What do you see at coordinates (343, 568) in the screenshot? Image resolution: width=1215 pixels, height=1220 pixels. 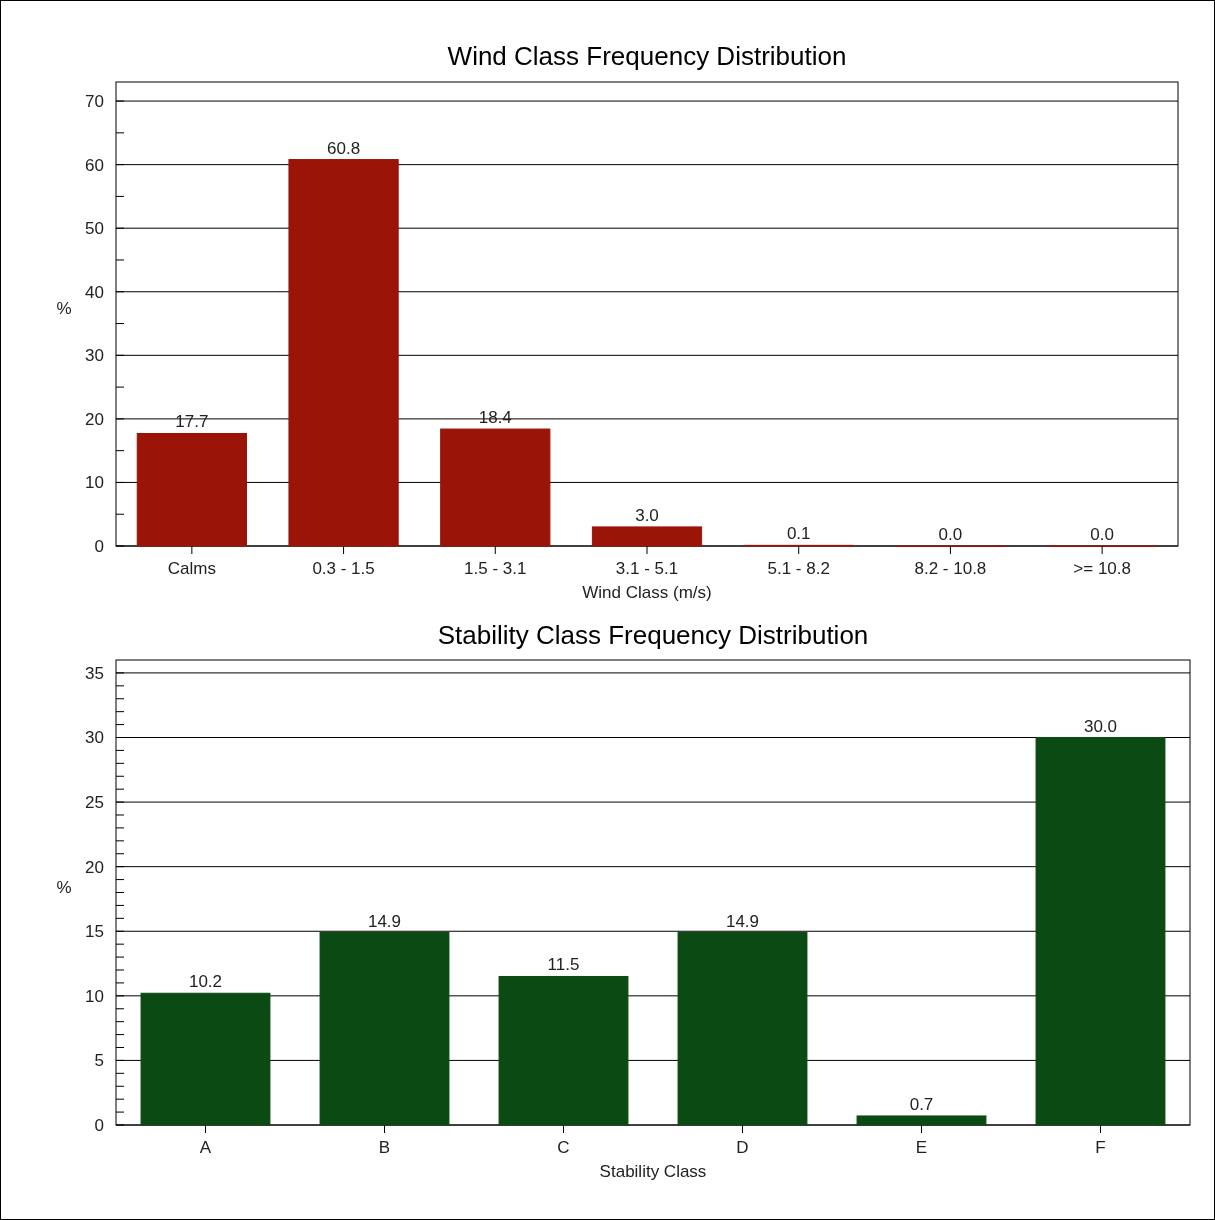 I see `x-tick-label: 0.3 - 1.5` at bounding box center [343, 568].